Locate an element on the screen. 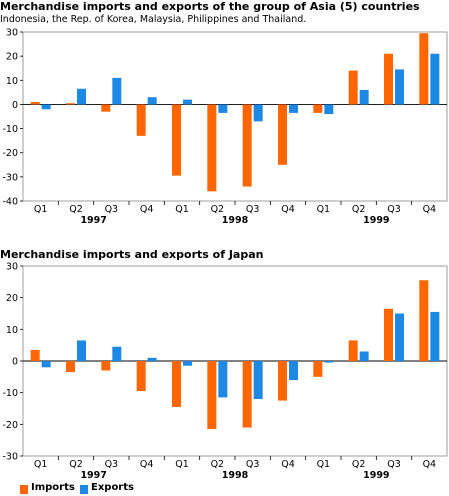  chart1-year-label: 1998 is located at coordinates (235, 220).